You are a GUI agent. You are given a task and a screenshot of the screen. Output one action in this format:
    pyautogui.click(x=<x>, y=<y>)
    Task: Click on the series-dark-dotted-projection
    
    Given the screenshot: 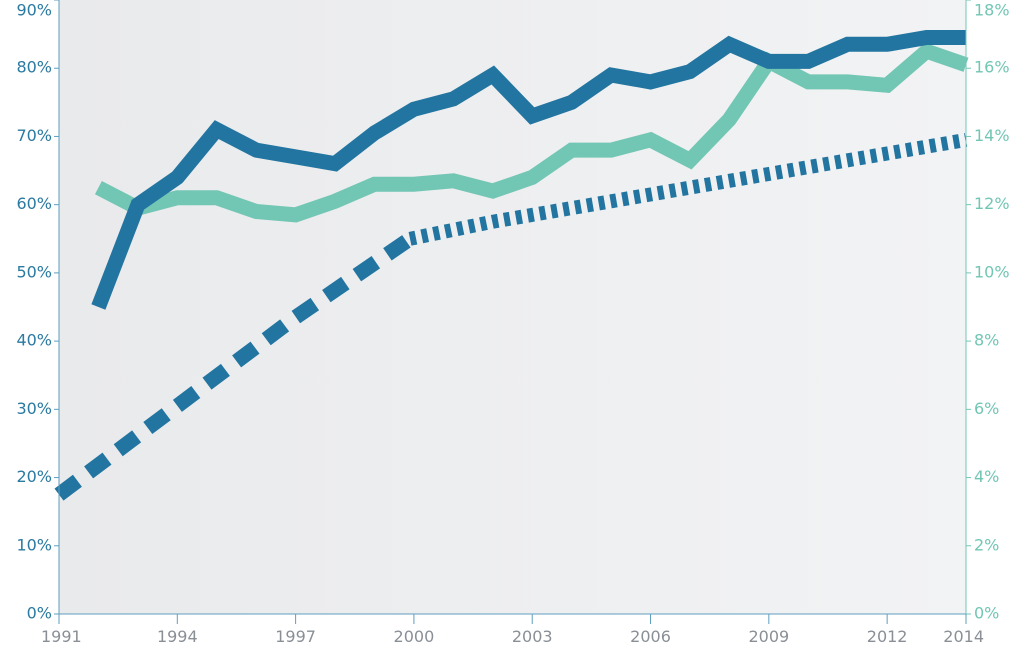 What is the action you would take?
    pyautogui.click(x=688, y=189)
    